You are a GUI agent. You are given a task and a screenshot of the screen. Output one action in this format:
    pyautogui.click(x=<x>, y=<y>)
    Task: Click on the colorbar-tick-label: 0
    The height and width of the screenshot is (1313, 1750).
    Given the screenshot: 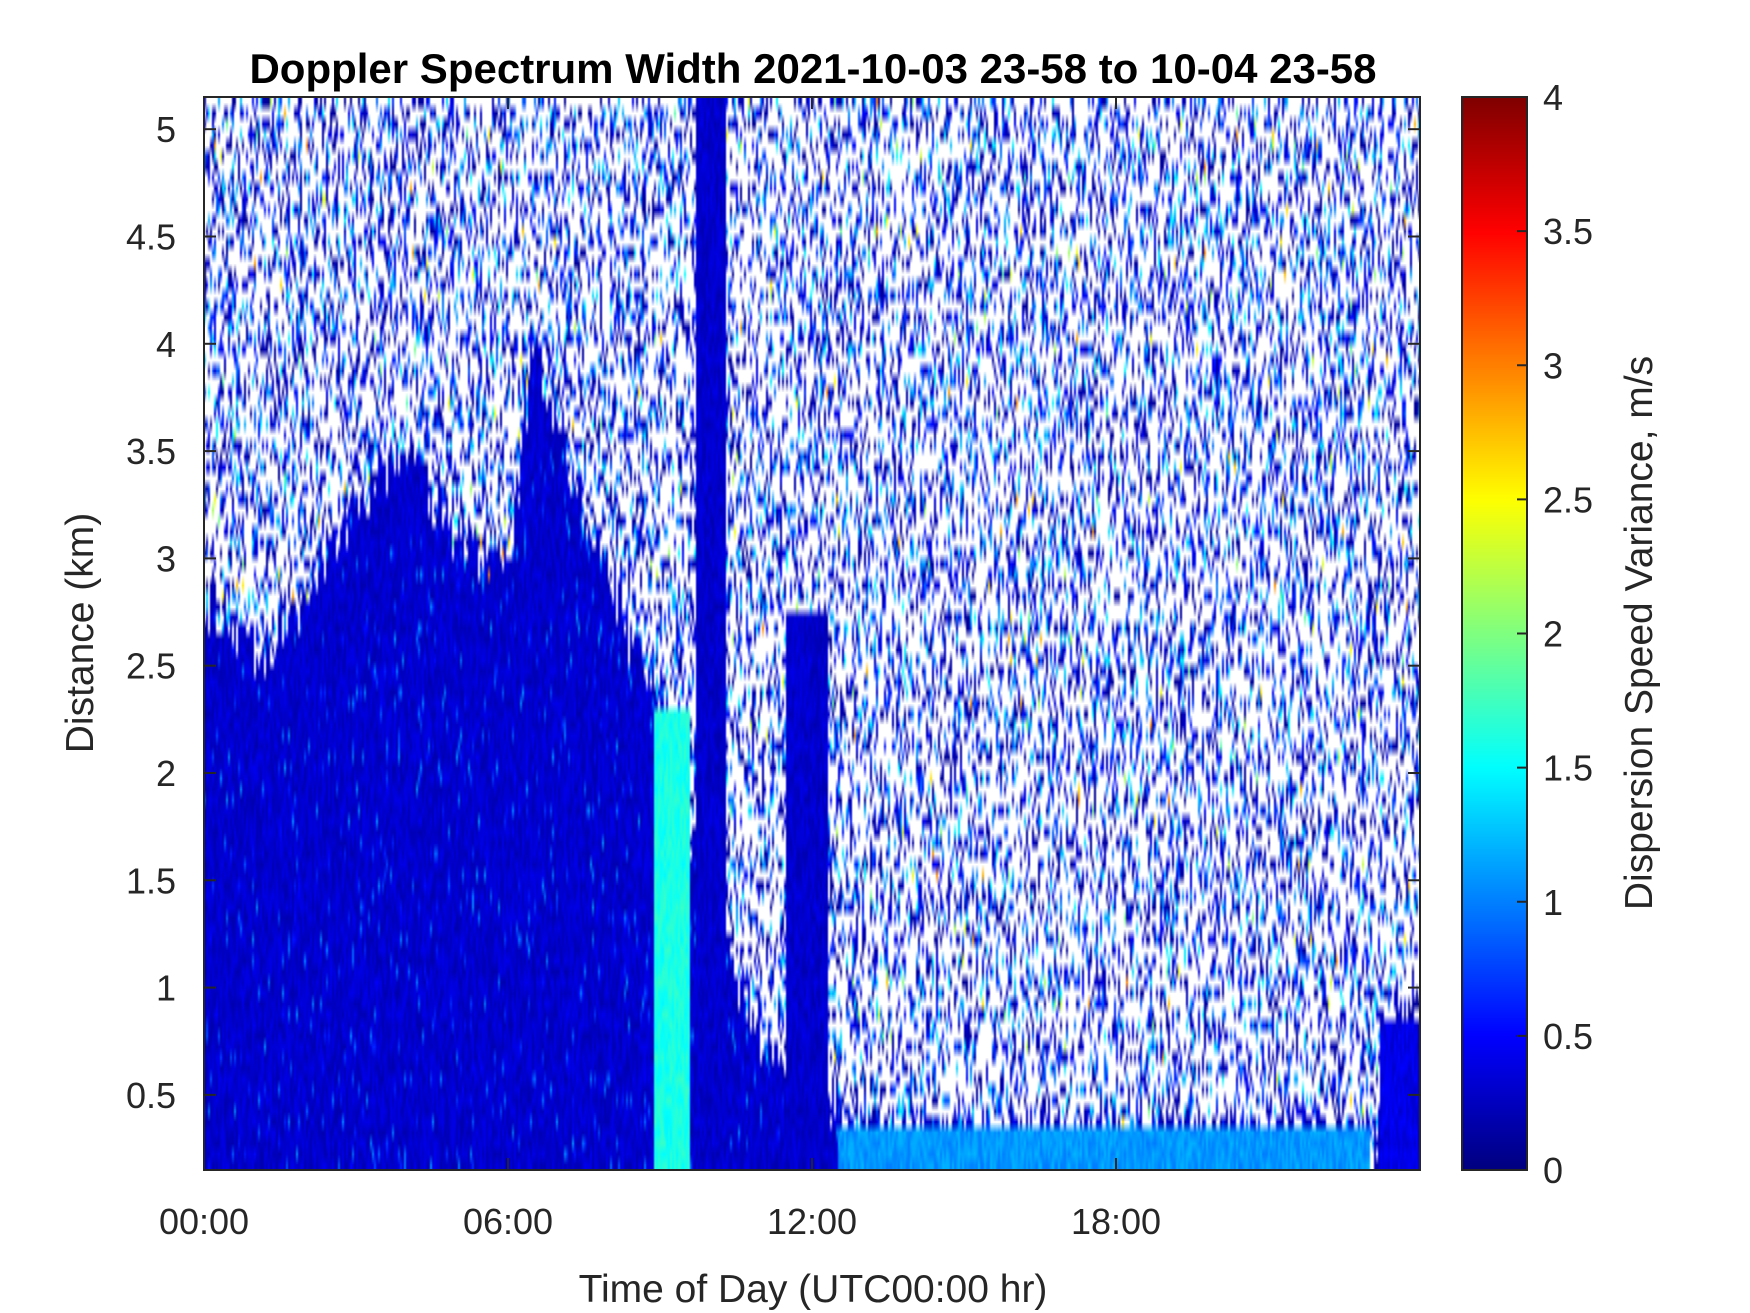 What is the action you would take?
    pyautogui.click(x=1553, y=1170)
    